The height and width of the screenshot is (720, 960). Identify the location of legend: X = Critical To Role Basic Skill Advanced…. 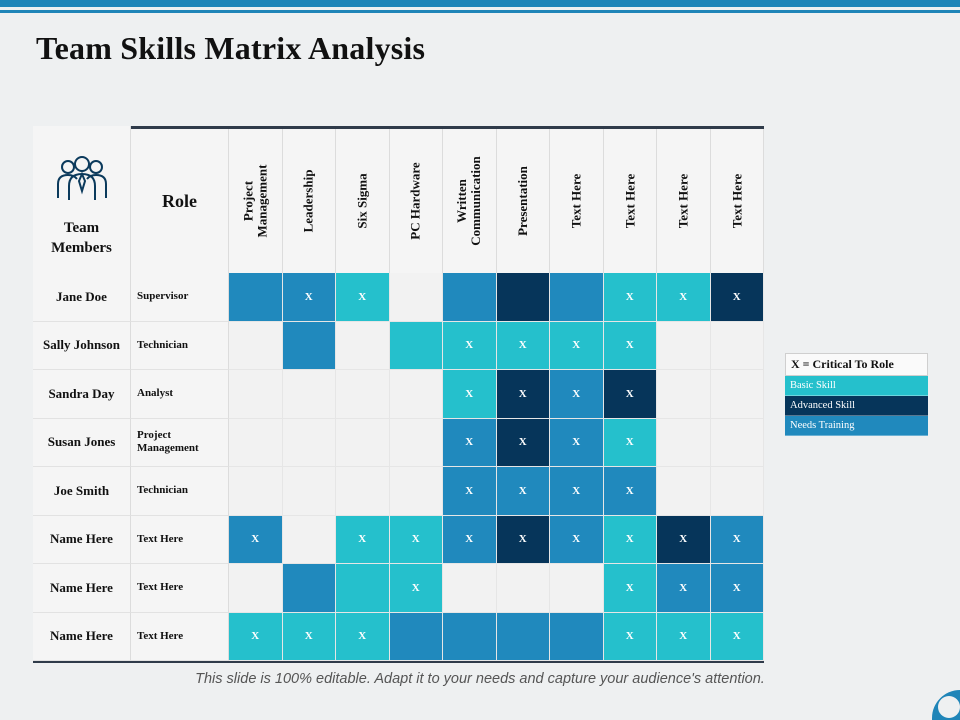
(856, 394).